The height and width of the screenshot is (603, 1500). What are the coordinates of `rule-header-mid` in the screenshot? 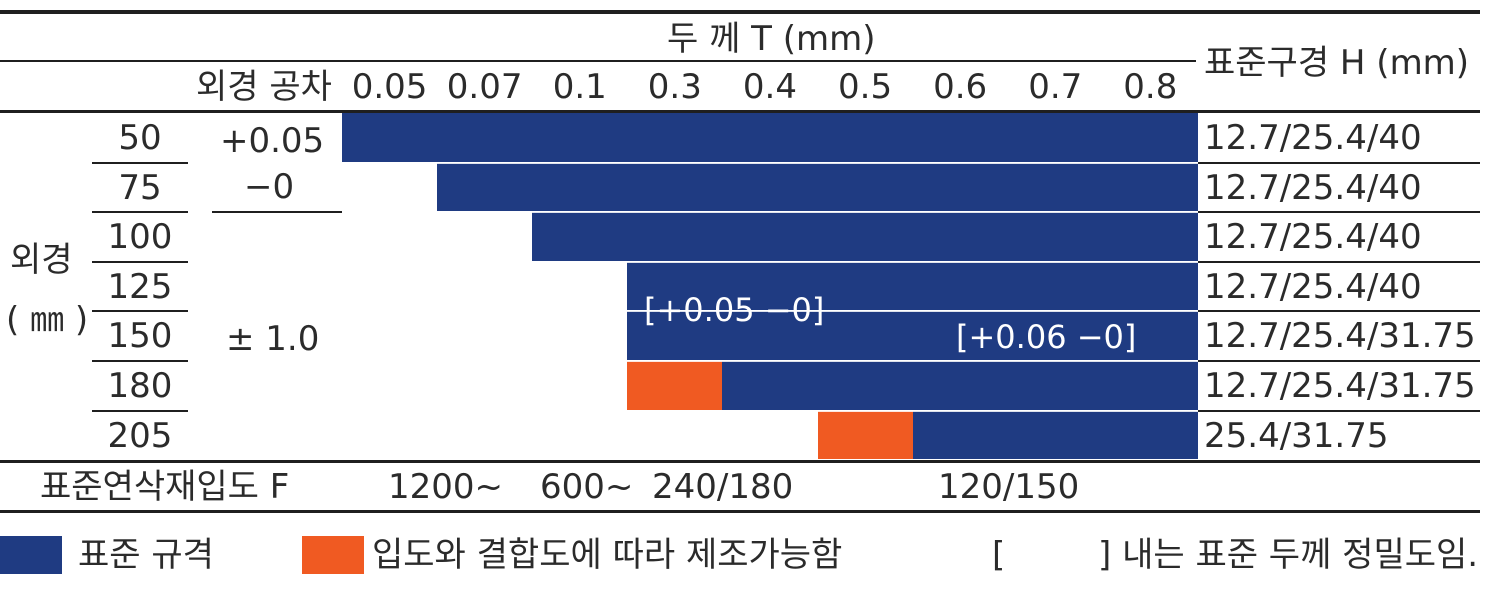 It's located at (598, 61).